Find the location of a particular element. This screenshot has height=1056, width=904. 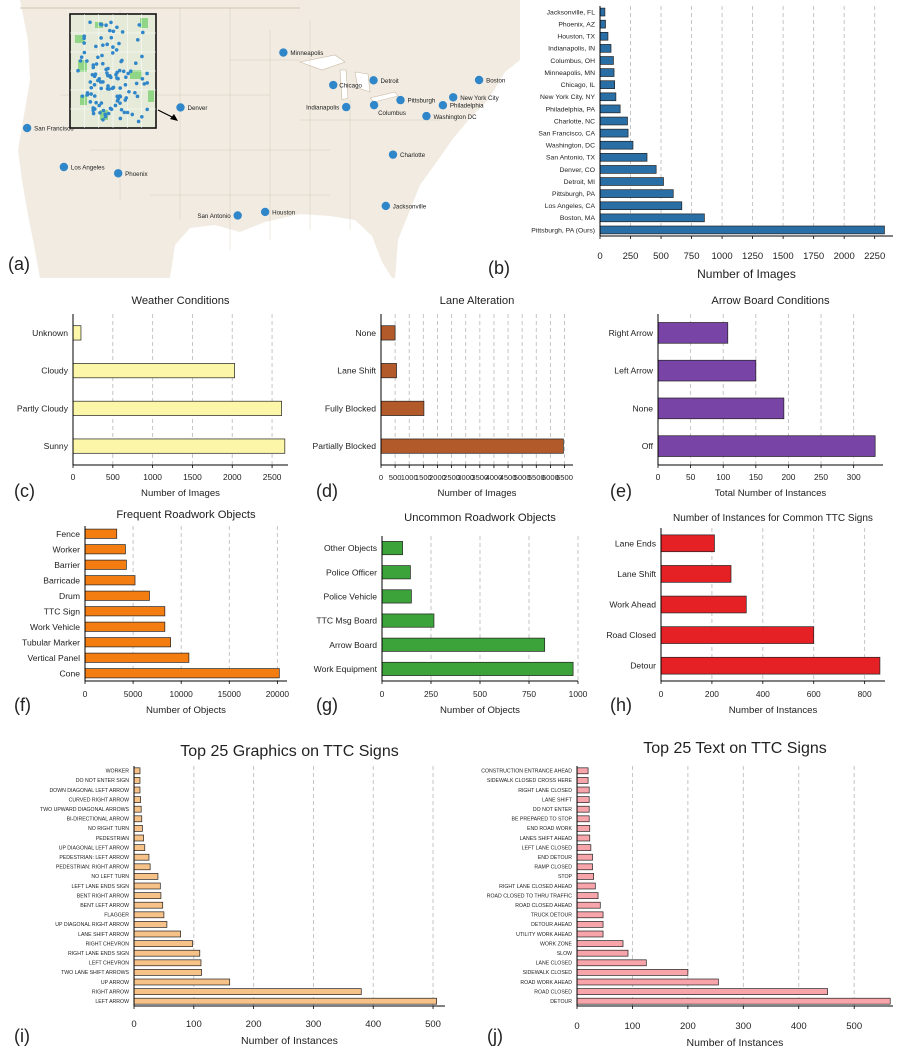

category-label: SIDEWALK CLOSED CROSS HERE is located at coordinates (530, 781).